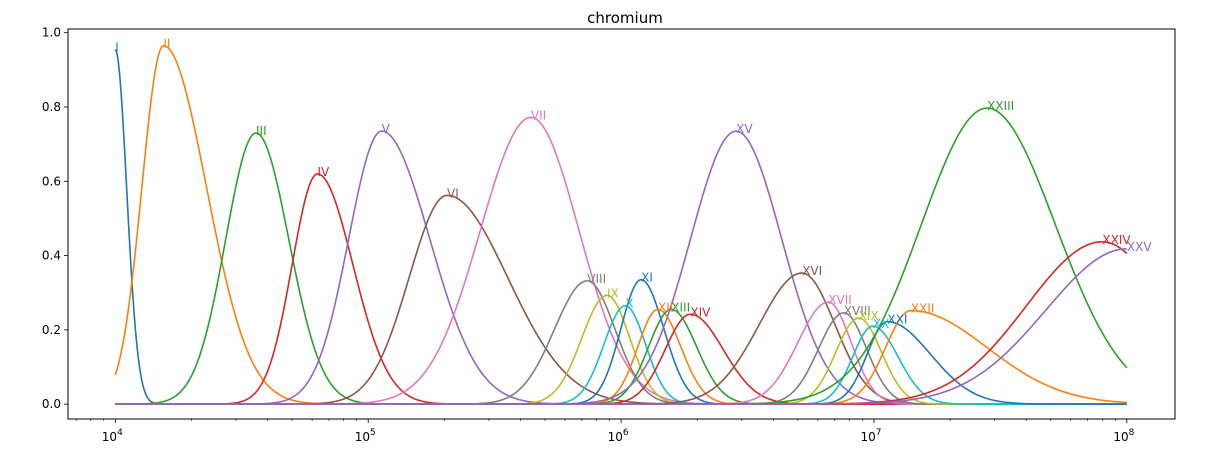  Describe the element at coordinates (1123, 436) in the screenshot. I see `x-tick-label: 10⁸` at that location.